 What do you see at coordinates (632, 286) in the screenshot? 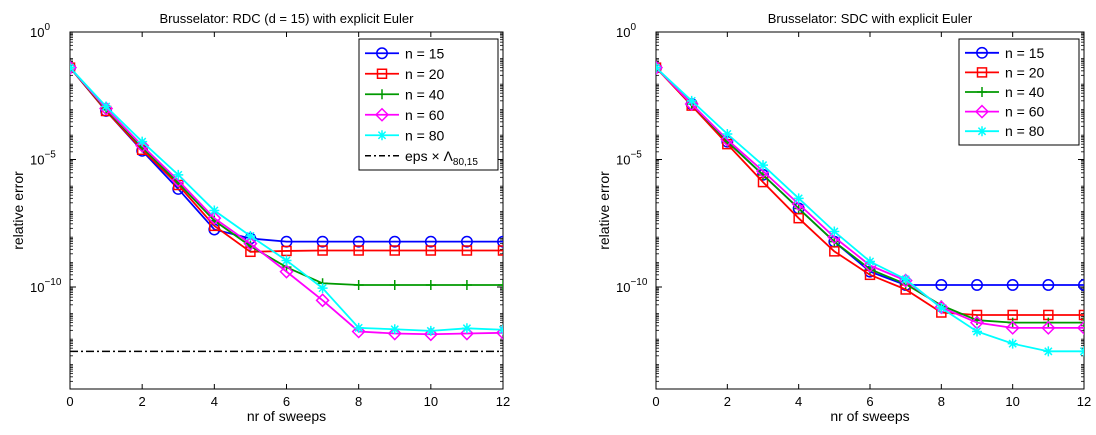
I see `chart-2-ytick-label-2: 10⁻¹⁰` at bounding box center [632, 286].